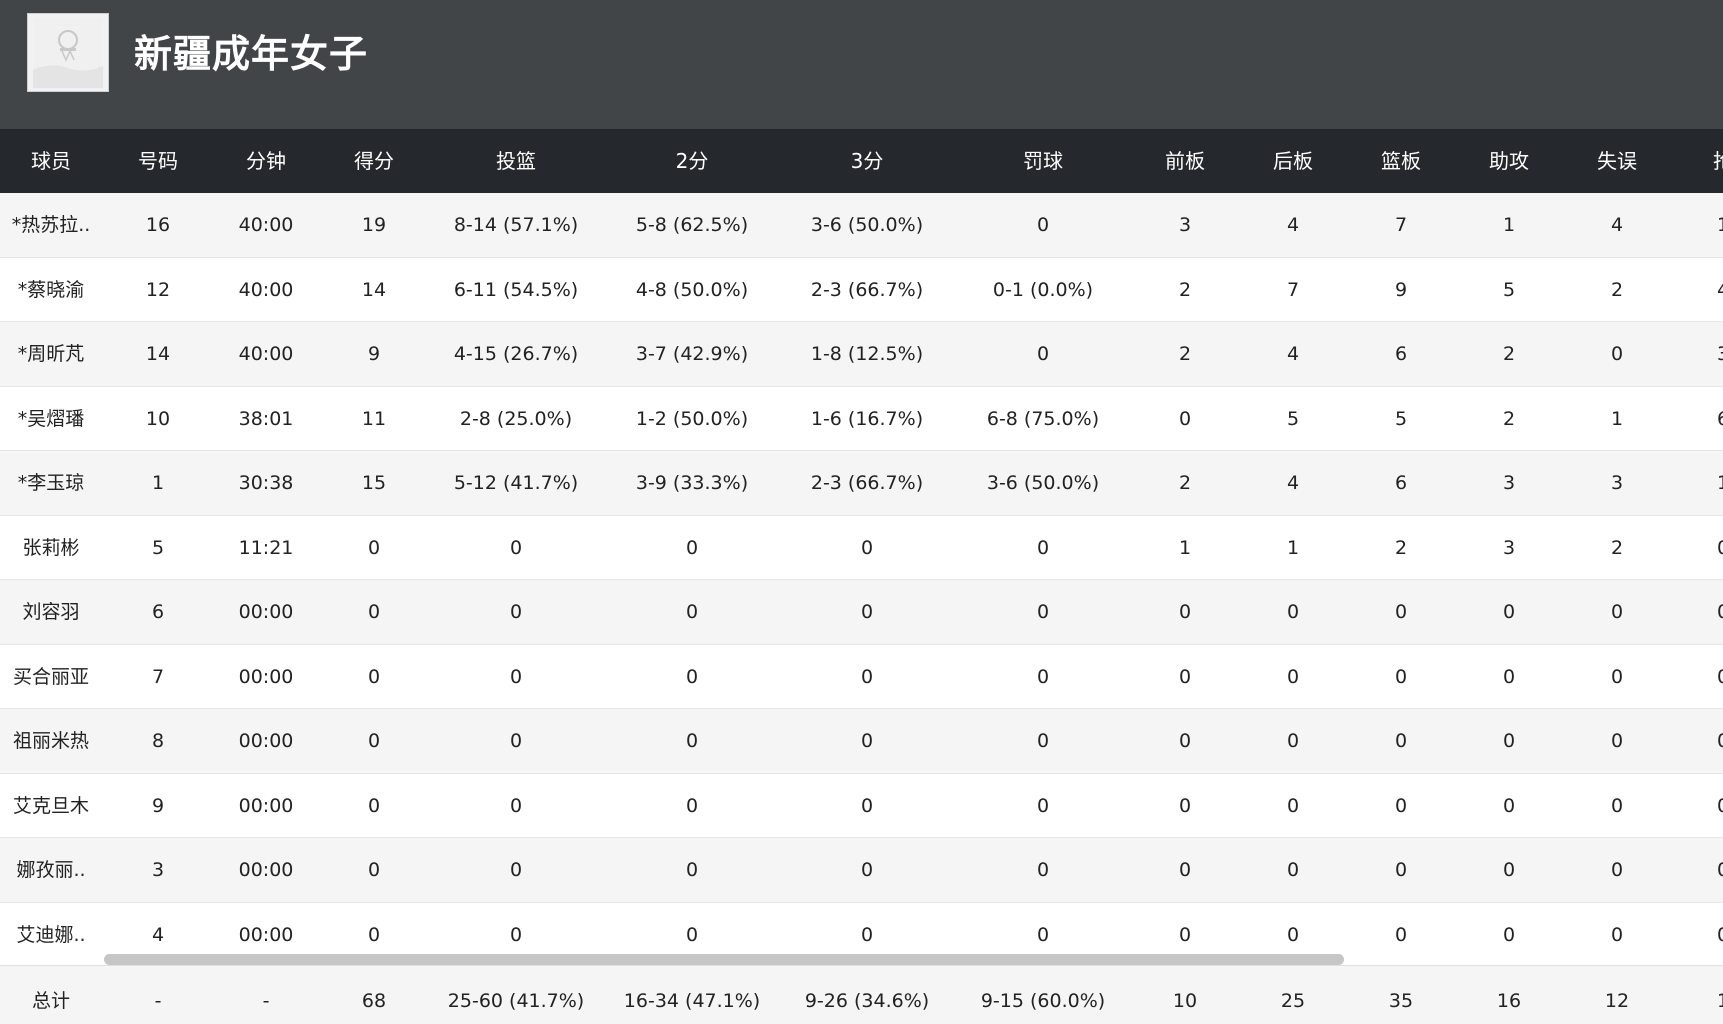 This screenshot has width=1723, height=1024. Describe the element at coordinates (1703, 290) in the screenshot. I see `cell-stl: 4` at that location.